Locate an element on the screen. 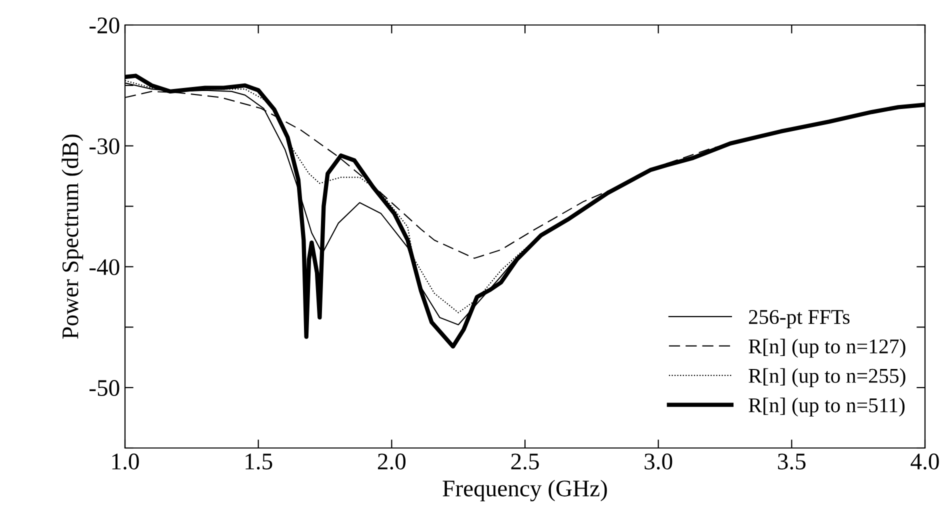 Image resolution: width=947 pixels, height=529 pixels. x-tick-label: 1.5 is located at coordinates (259, 462).